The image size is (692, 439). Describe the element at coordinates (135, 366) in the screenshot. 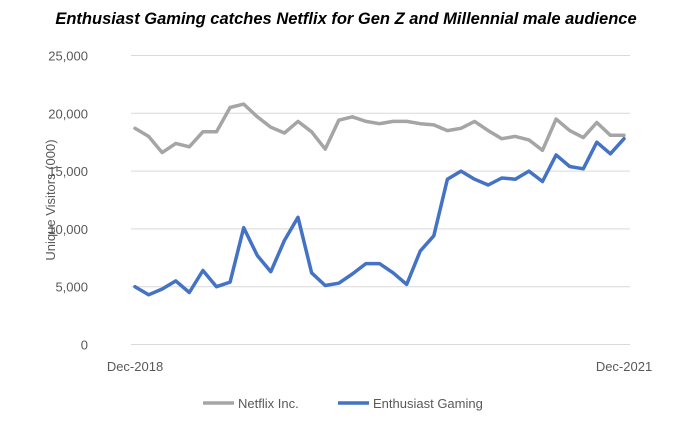

I see `x-tick-label: Dec-2018` at that location.